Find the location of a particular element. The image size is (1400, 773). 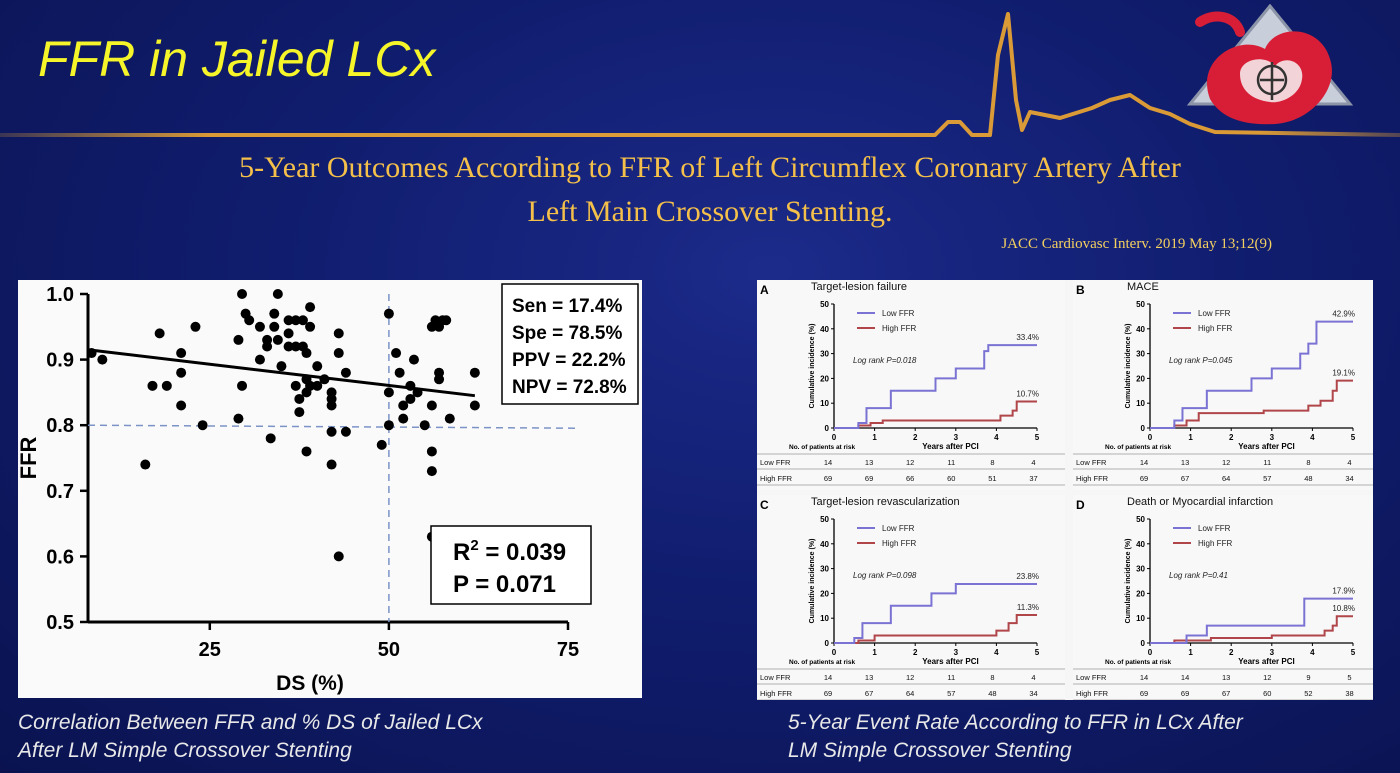

y-tick-label: 0.5 is located at coordinates (60, 623).